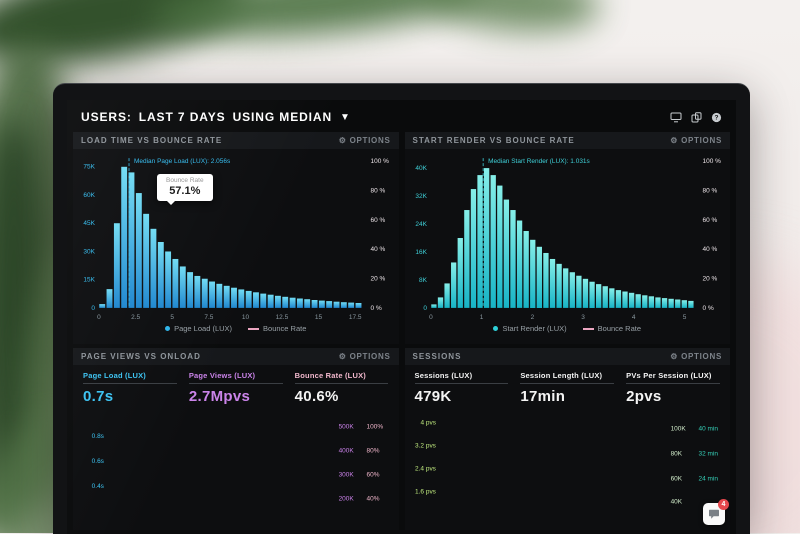 The width and height of the screenshot is (800, 534). Describe the element at coordinates (428, 423) in the screenshot. I see `svg-text: 4 pvs` at that location.